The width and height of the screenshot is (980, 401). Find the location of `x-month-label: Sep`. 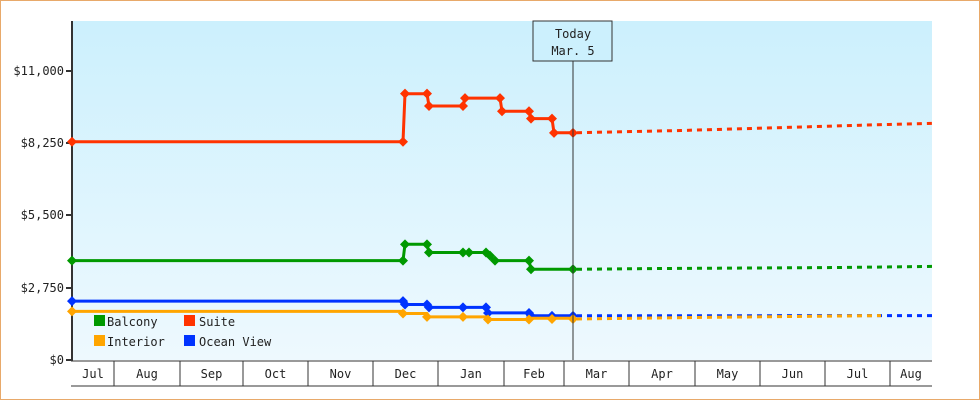

x-month-label: Sep is located at coordinates (212, 374).